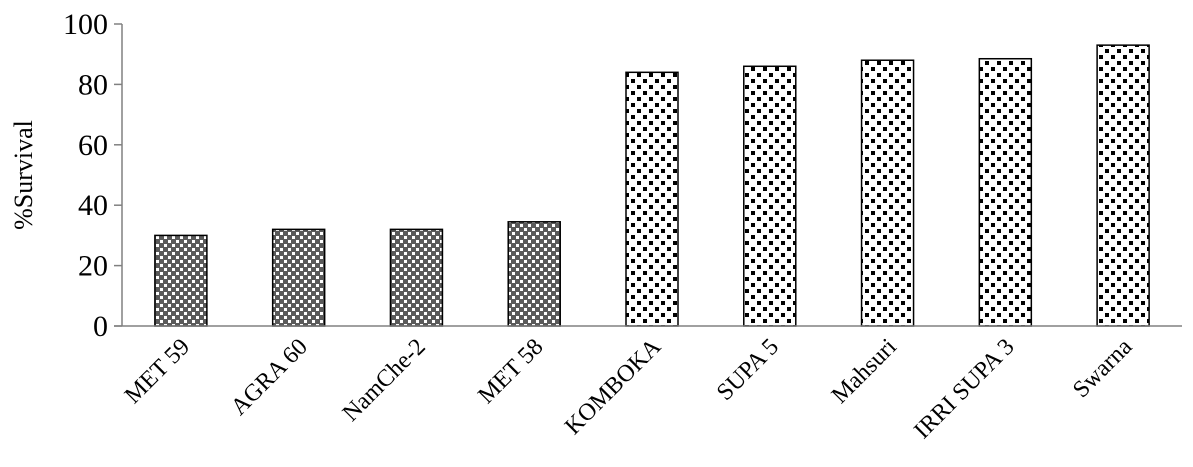 The height and width of the screenshot is (467, 1193). I want to click on y-tick-label: 100, so click(85, 24).